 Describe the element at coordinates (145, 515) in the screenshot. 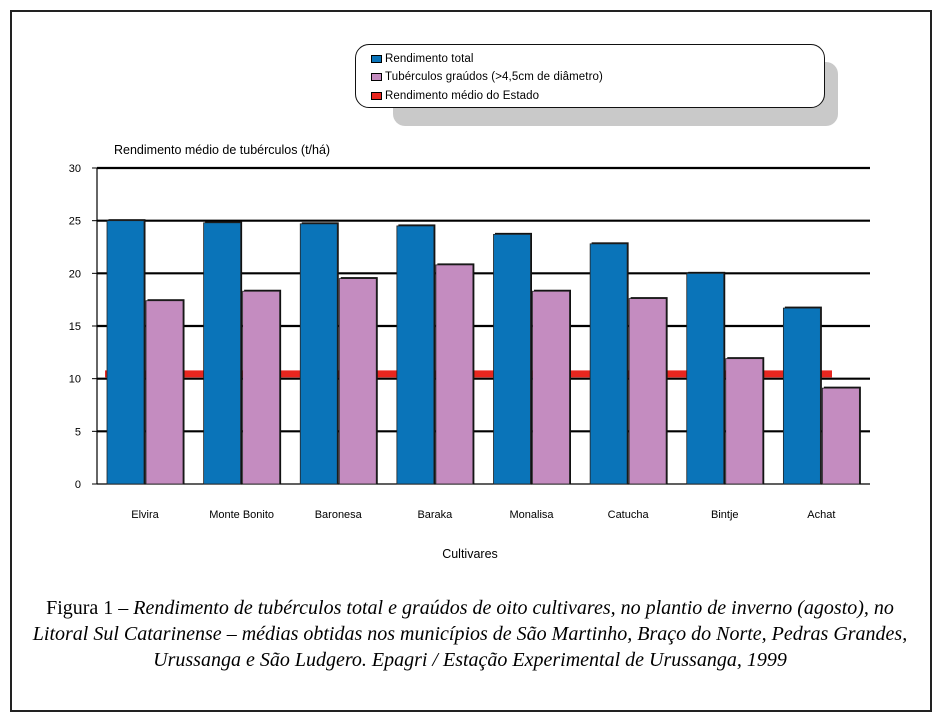

I see `x-tick-label: Elvira` at that location.